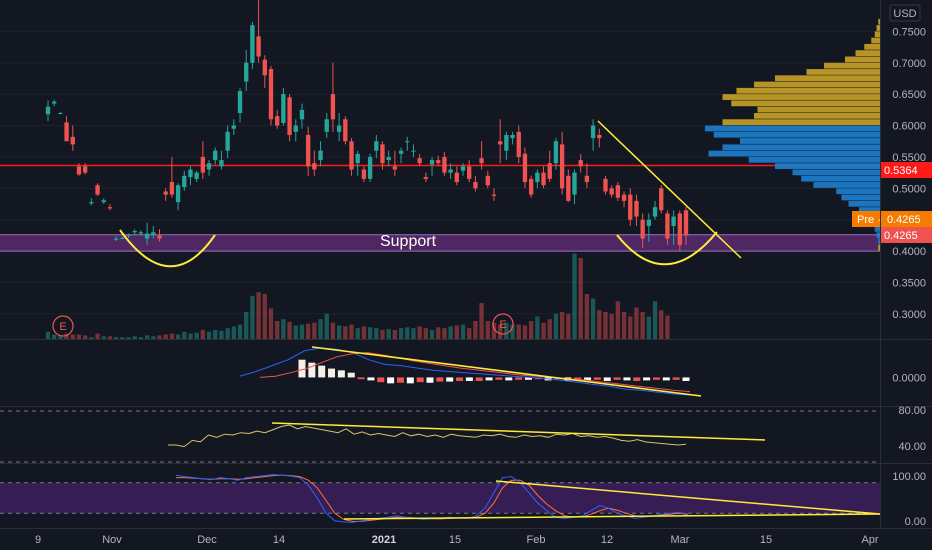  Describe the element at coordinates (207, 540) in the screenshot. I see `time-tick-label: Dec` at that location.